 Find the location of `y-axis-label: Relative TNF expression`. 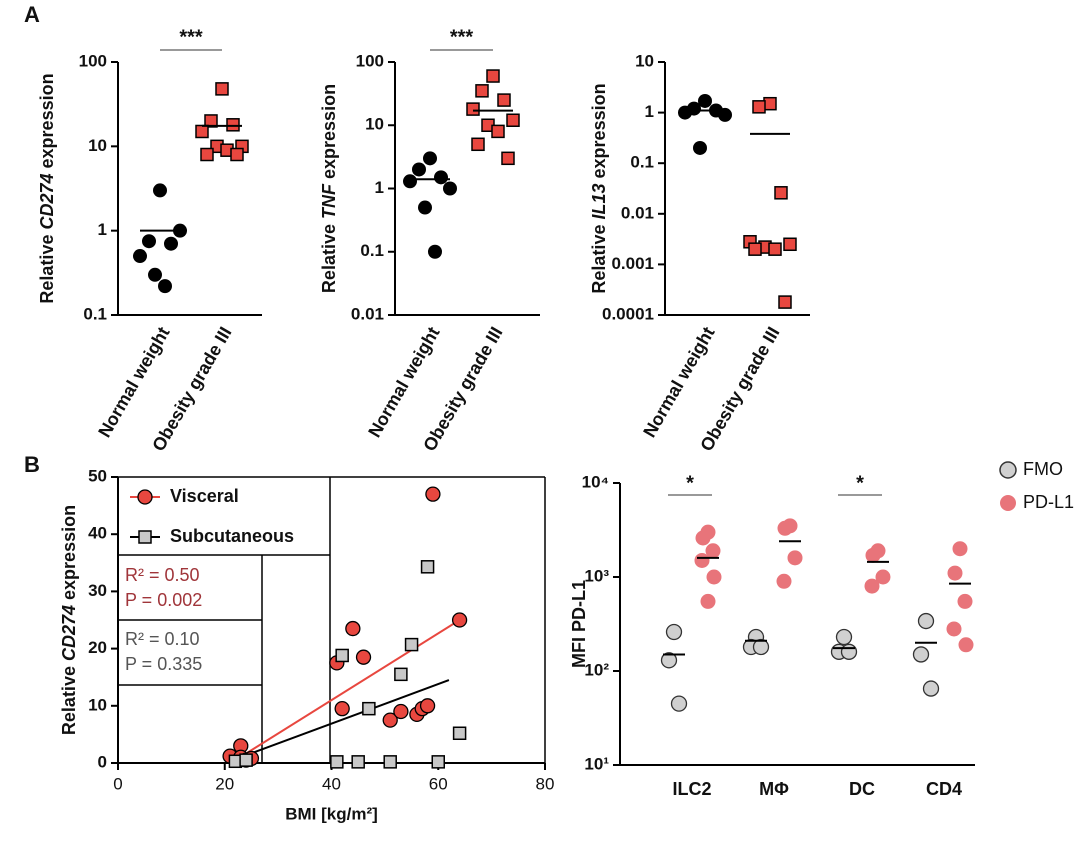

y-axis-label: Relative TNF expression is located at coordinates (329, 188).